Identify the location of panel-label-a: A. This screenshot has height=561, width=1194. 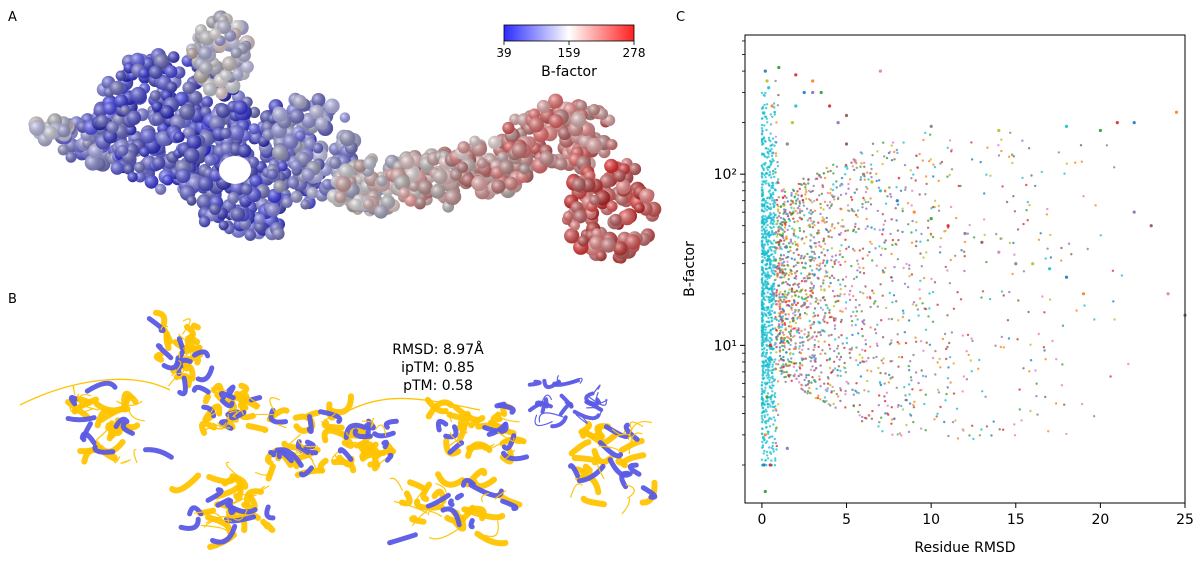
(12, 17).